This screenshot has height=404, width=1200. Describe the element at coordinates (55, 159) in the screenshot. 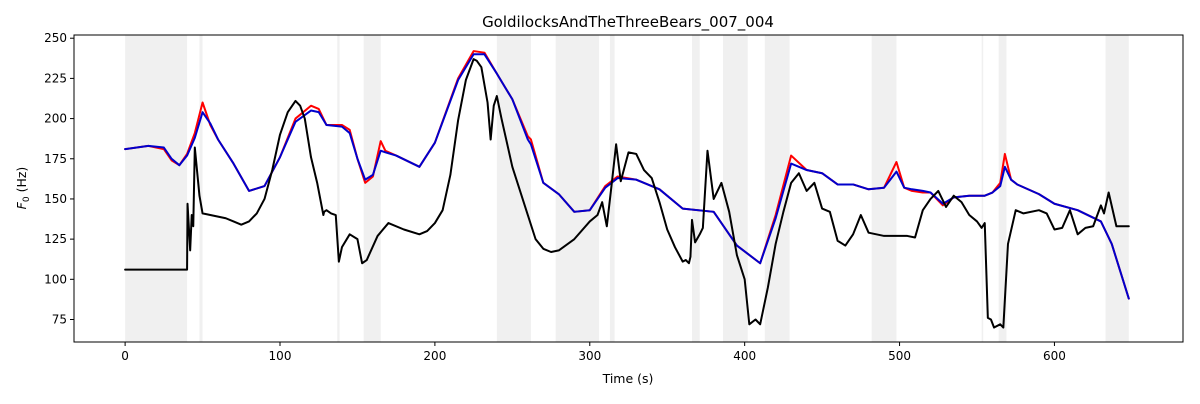

I see `y-tick-label: 175` at that location.